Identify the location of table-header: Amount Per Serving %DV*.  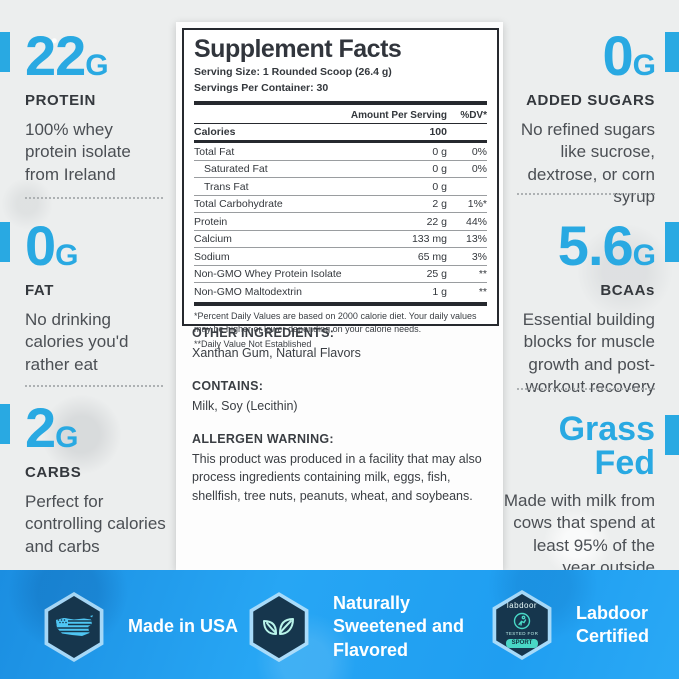
(340, 116).